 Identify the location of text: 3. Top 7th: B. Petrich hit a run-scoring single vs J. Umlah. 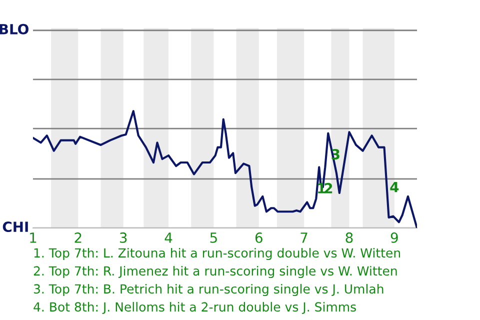
(209, 290).